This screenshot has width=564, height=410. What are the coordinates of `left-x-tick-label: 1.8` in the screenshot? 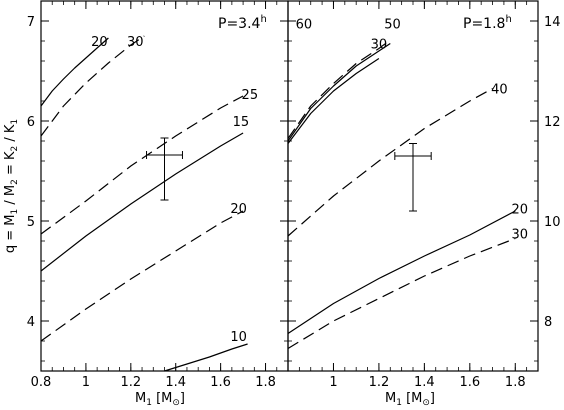 It's located at (265, 382).